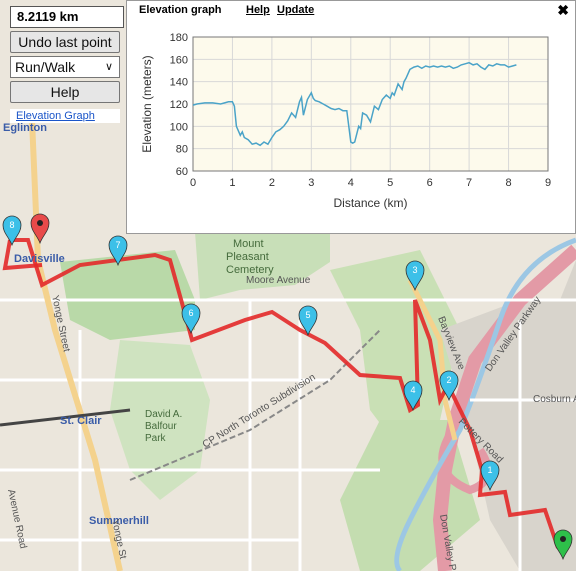  Describe the element at coordinates (67, 17) in the screenshot. I see `distance-display: 8.2119 km` at that location.